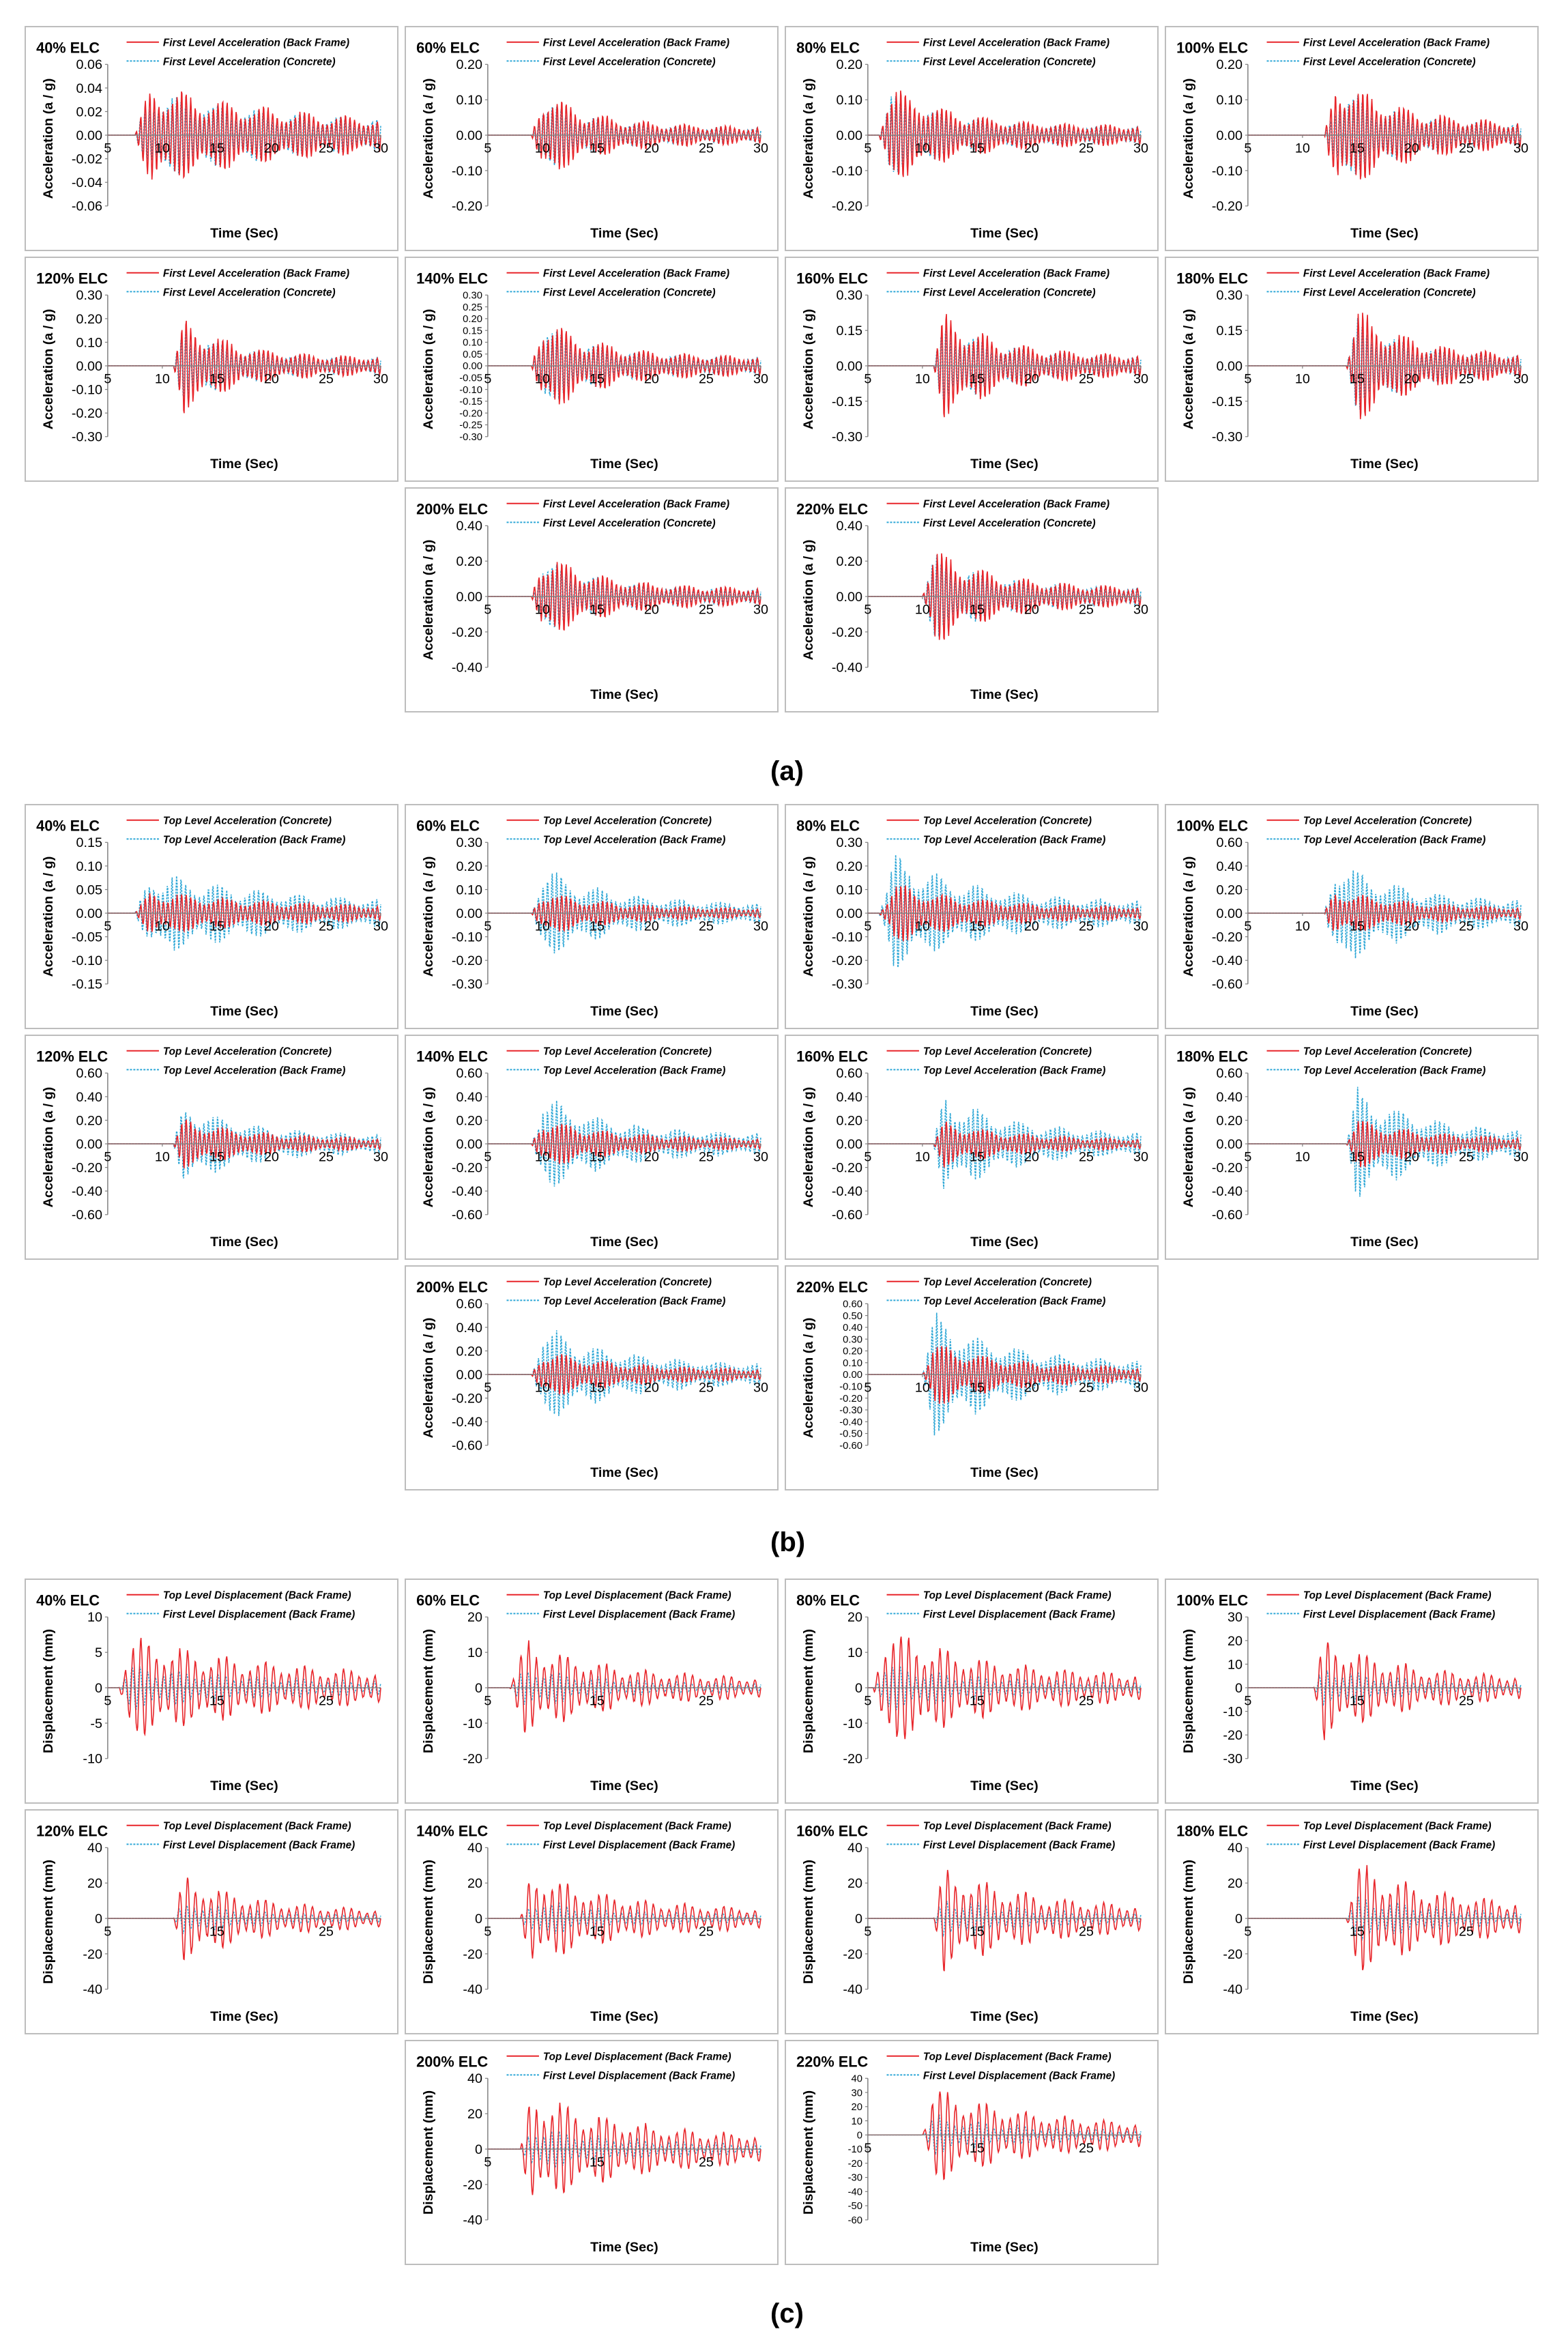 This screenshot has width=1568, height=2334. What do you see at coordinates (851, 1388) in the screenshot?
I see `y-tick-label: -0.10` at bounding box center [851, 1388].